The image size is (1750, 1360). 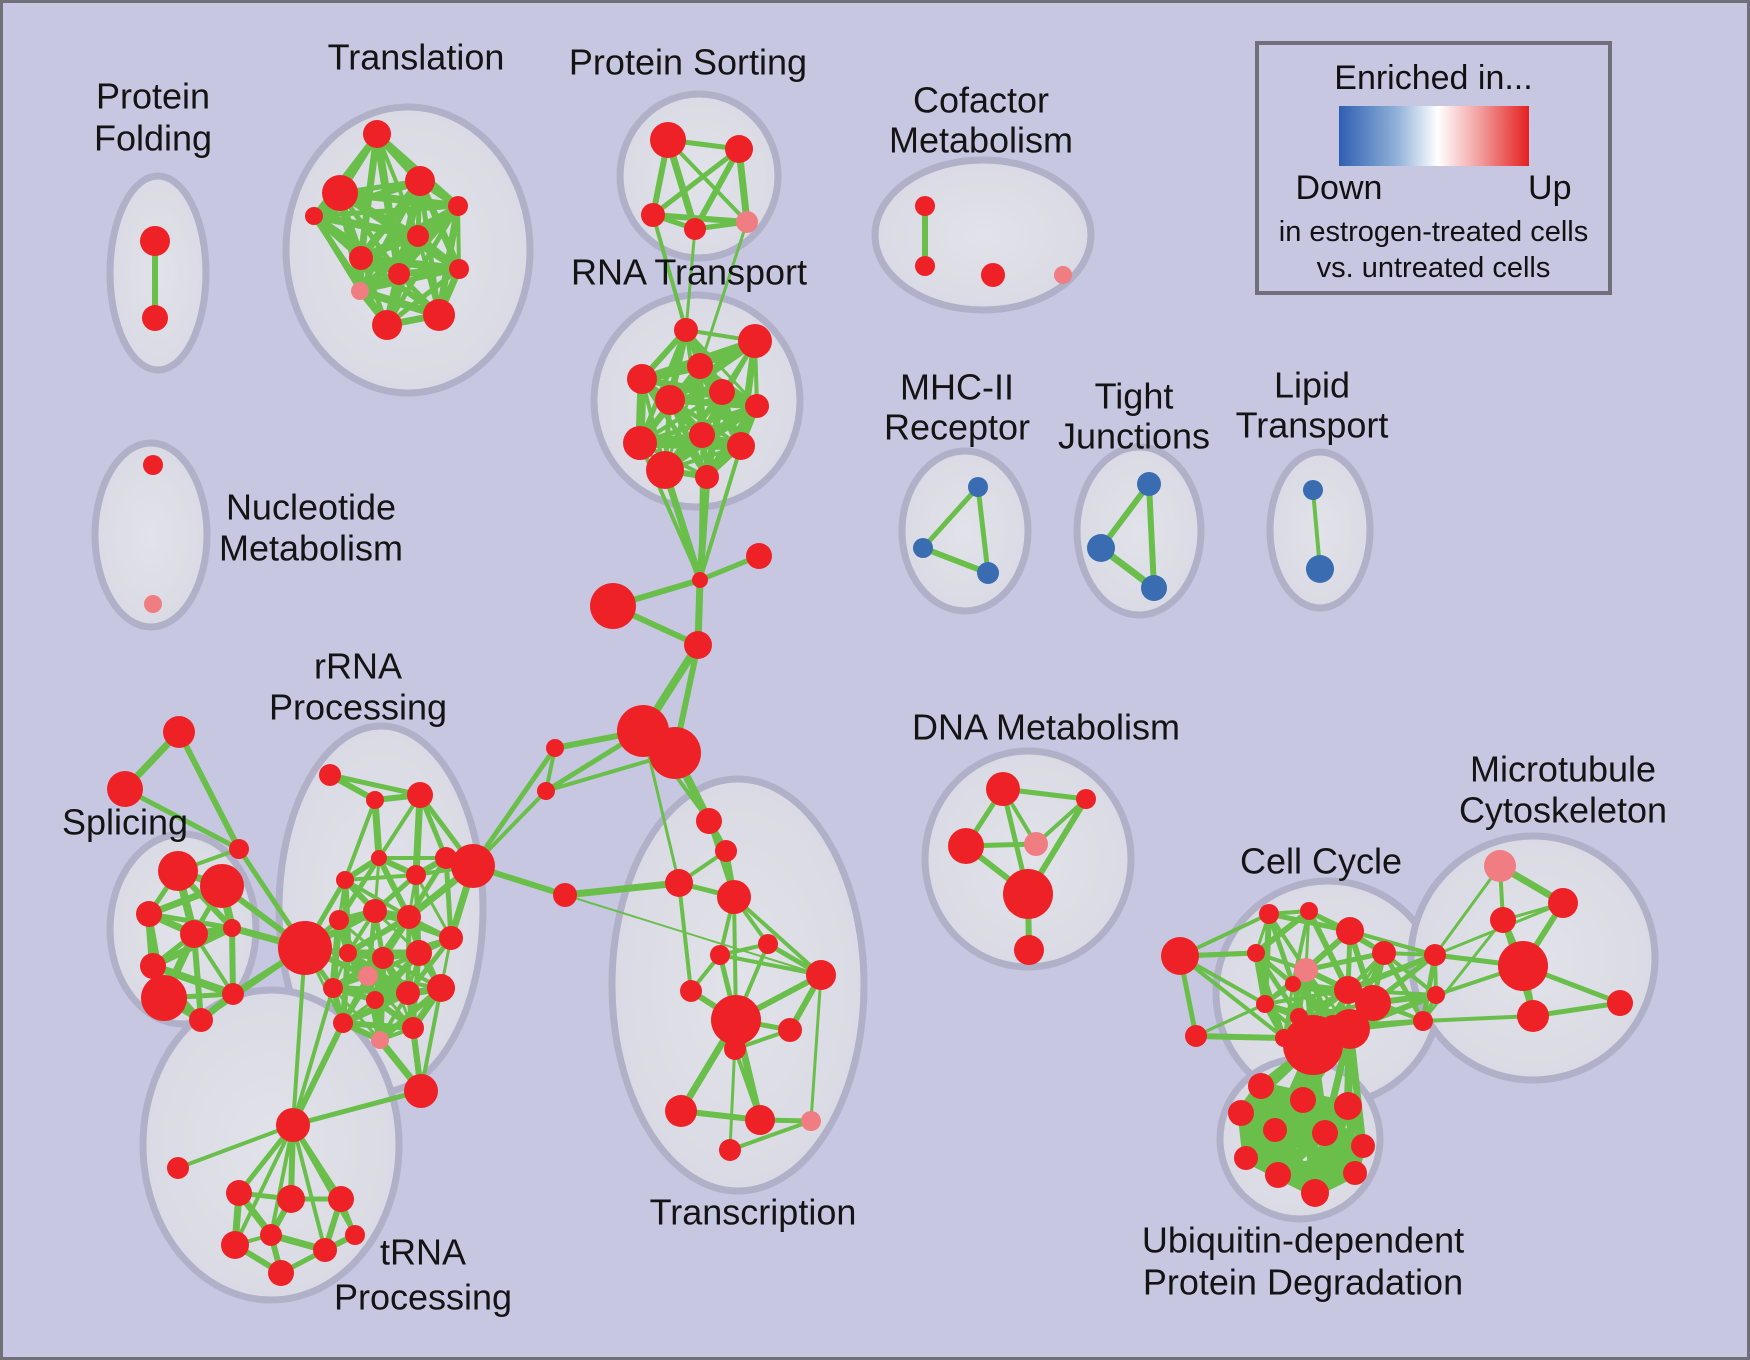 I want to click on cluster-label-dna-metabolism: DNA Metabolism, so click(x=1046, y=727).